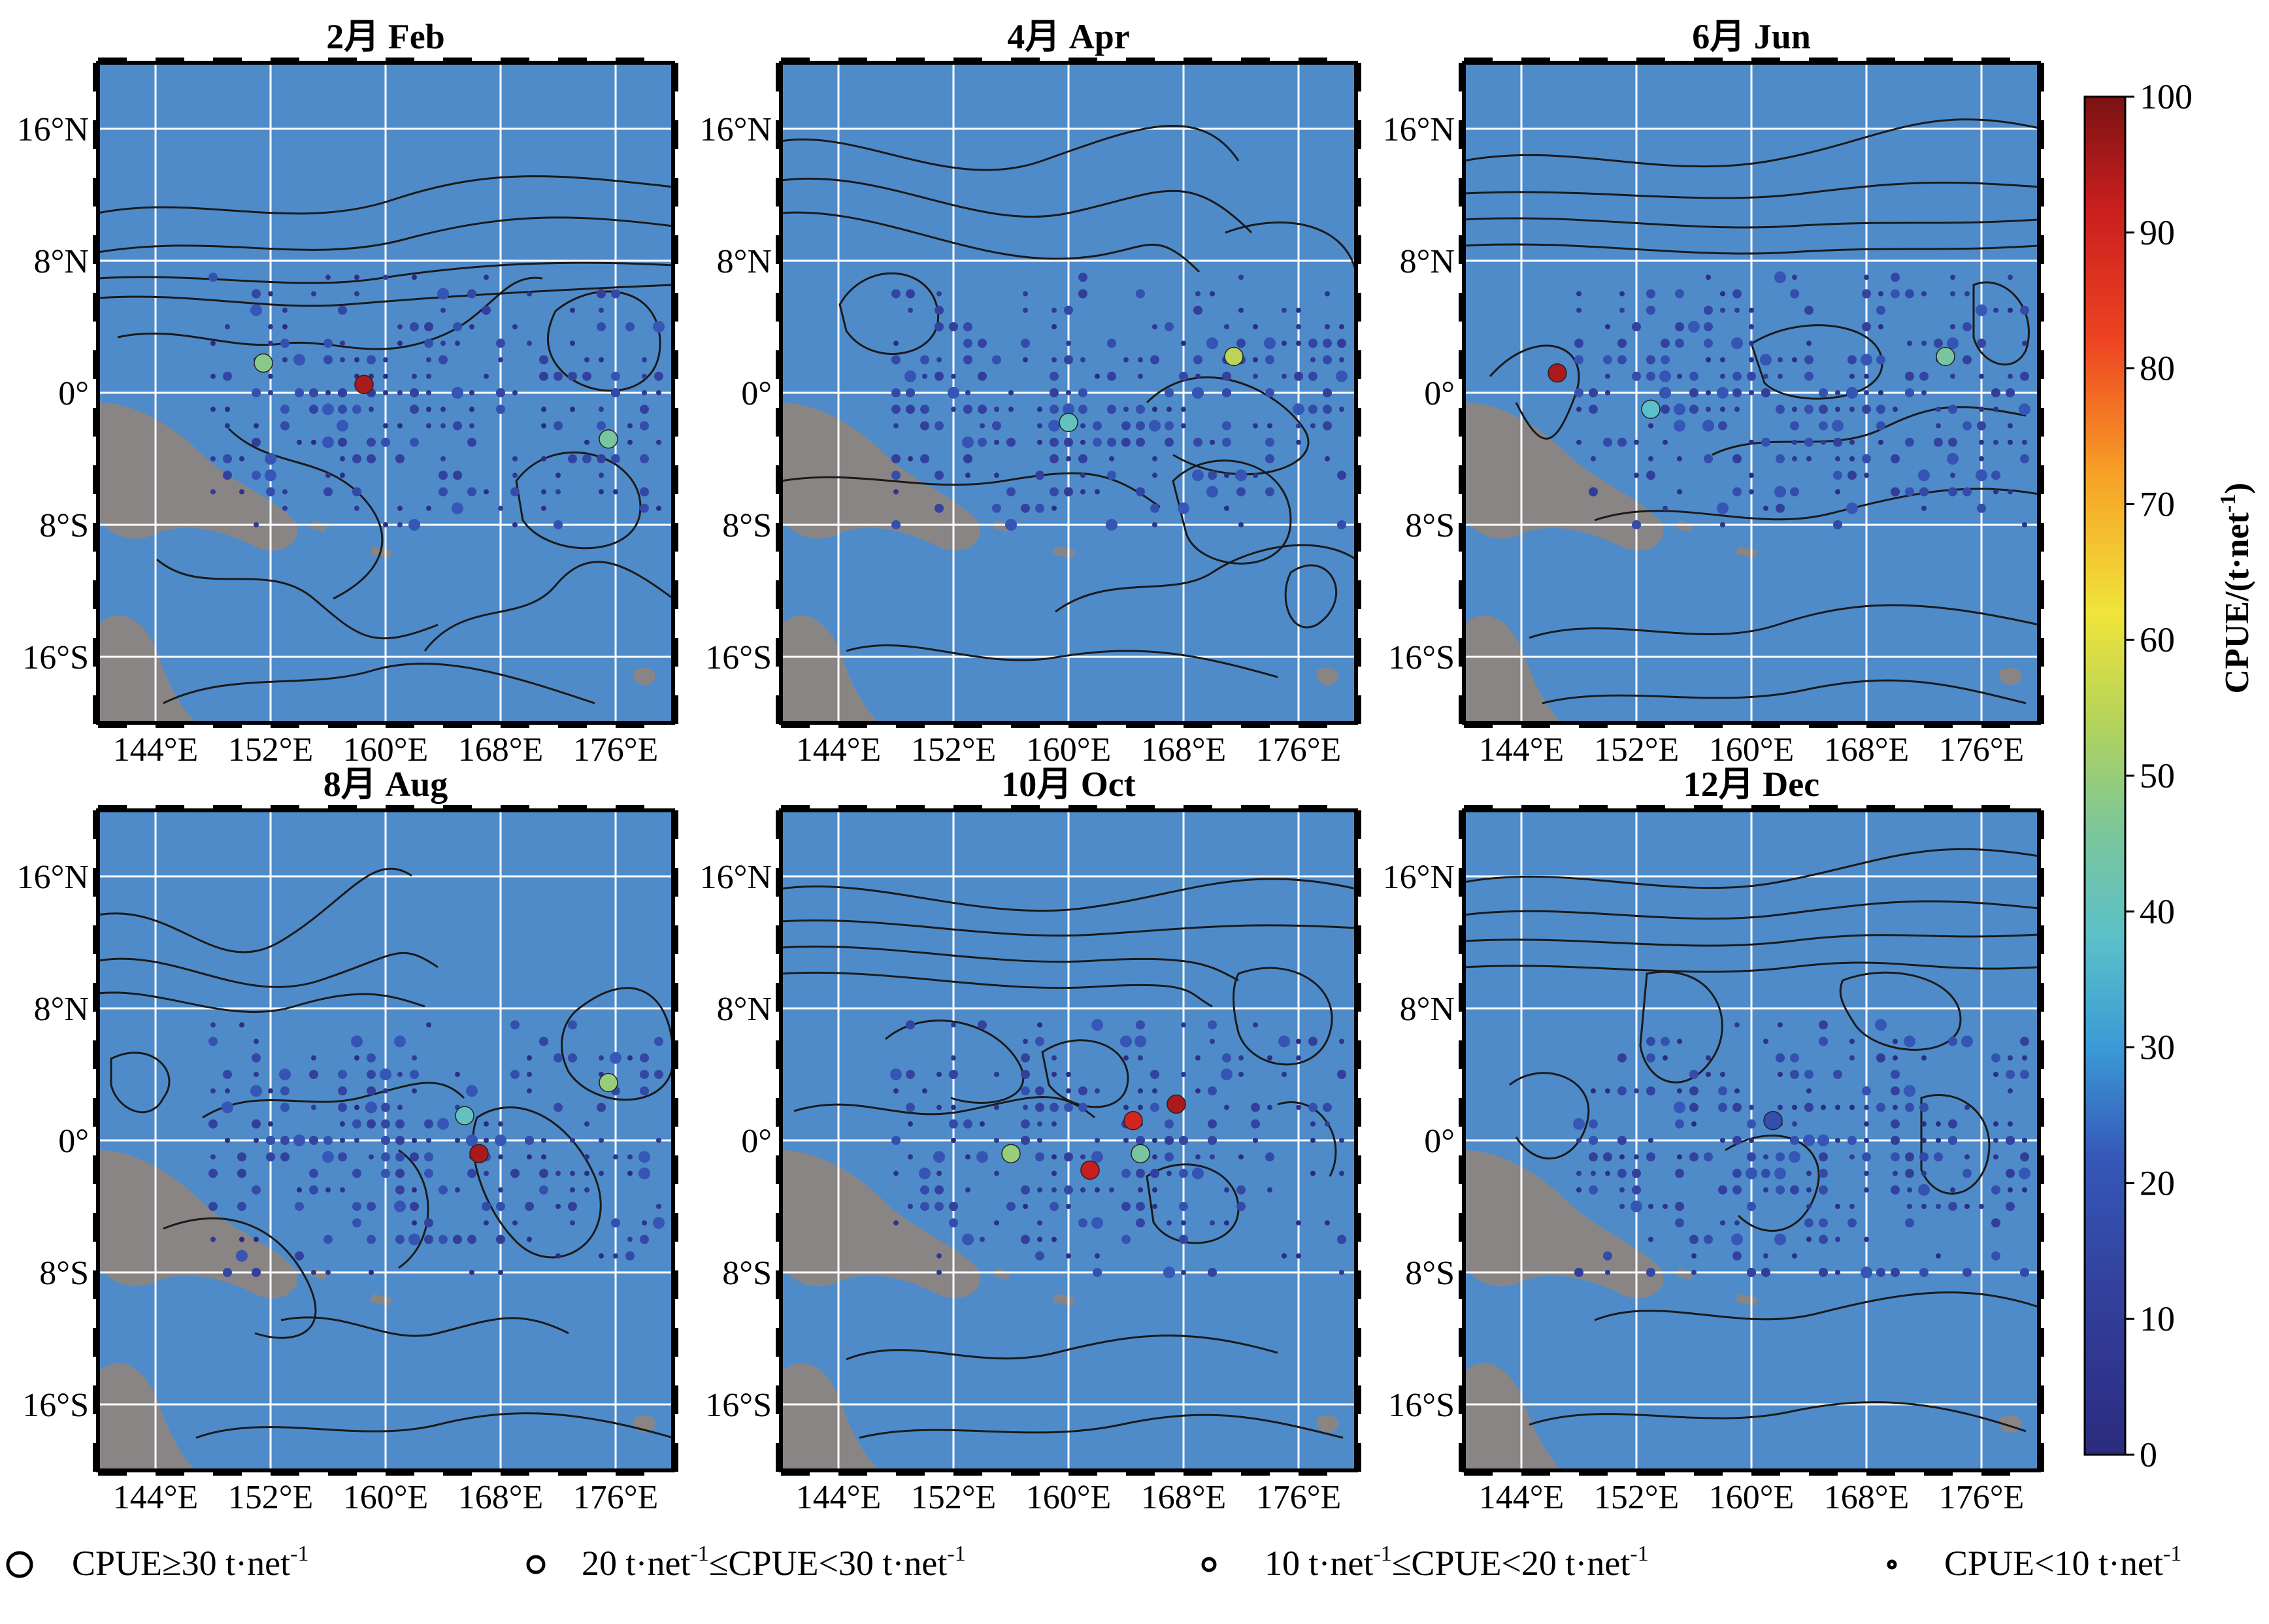 The image size is (2269, 1624). Describe the element at coordinates (2157, 368) in the screenshot. I see `colorbar-tick-label: 80` at that location.